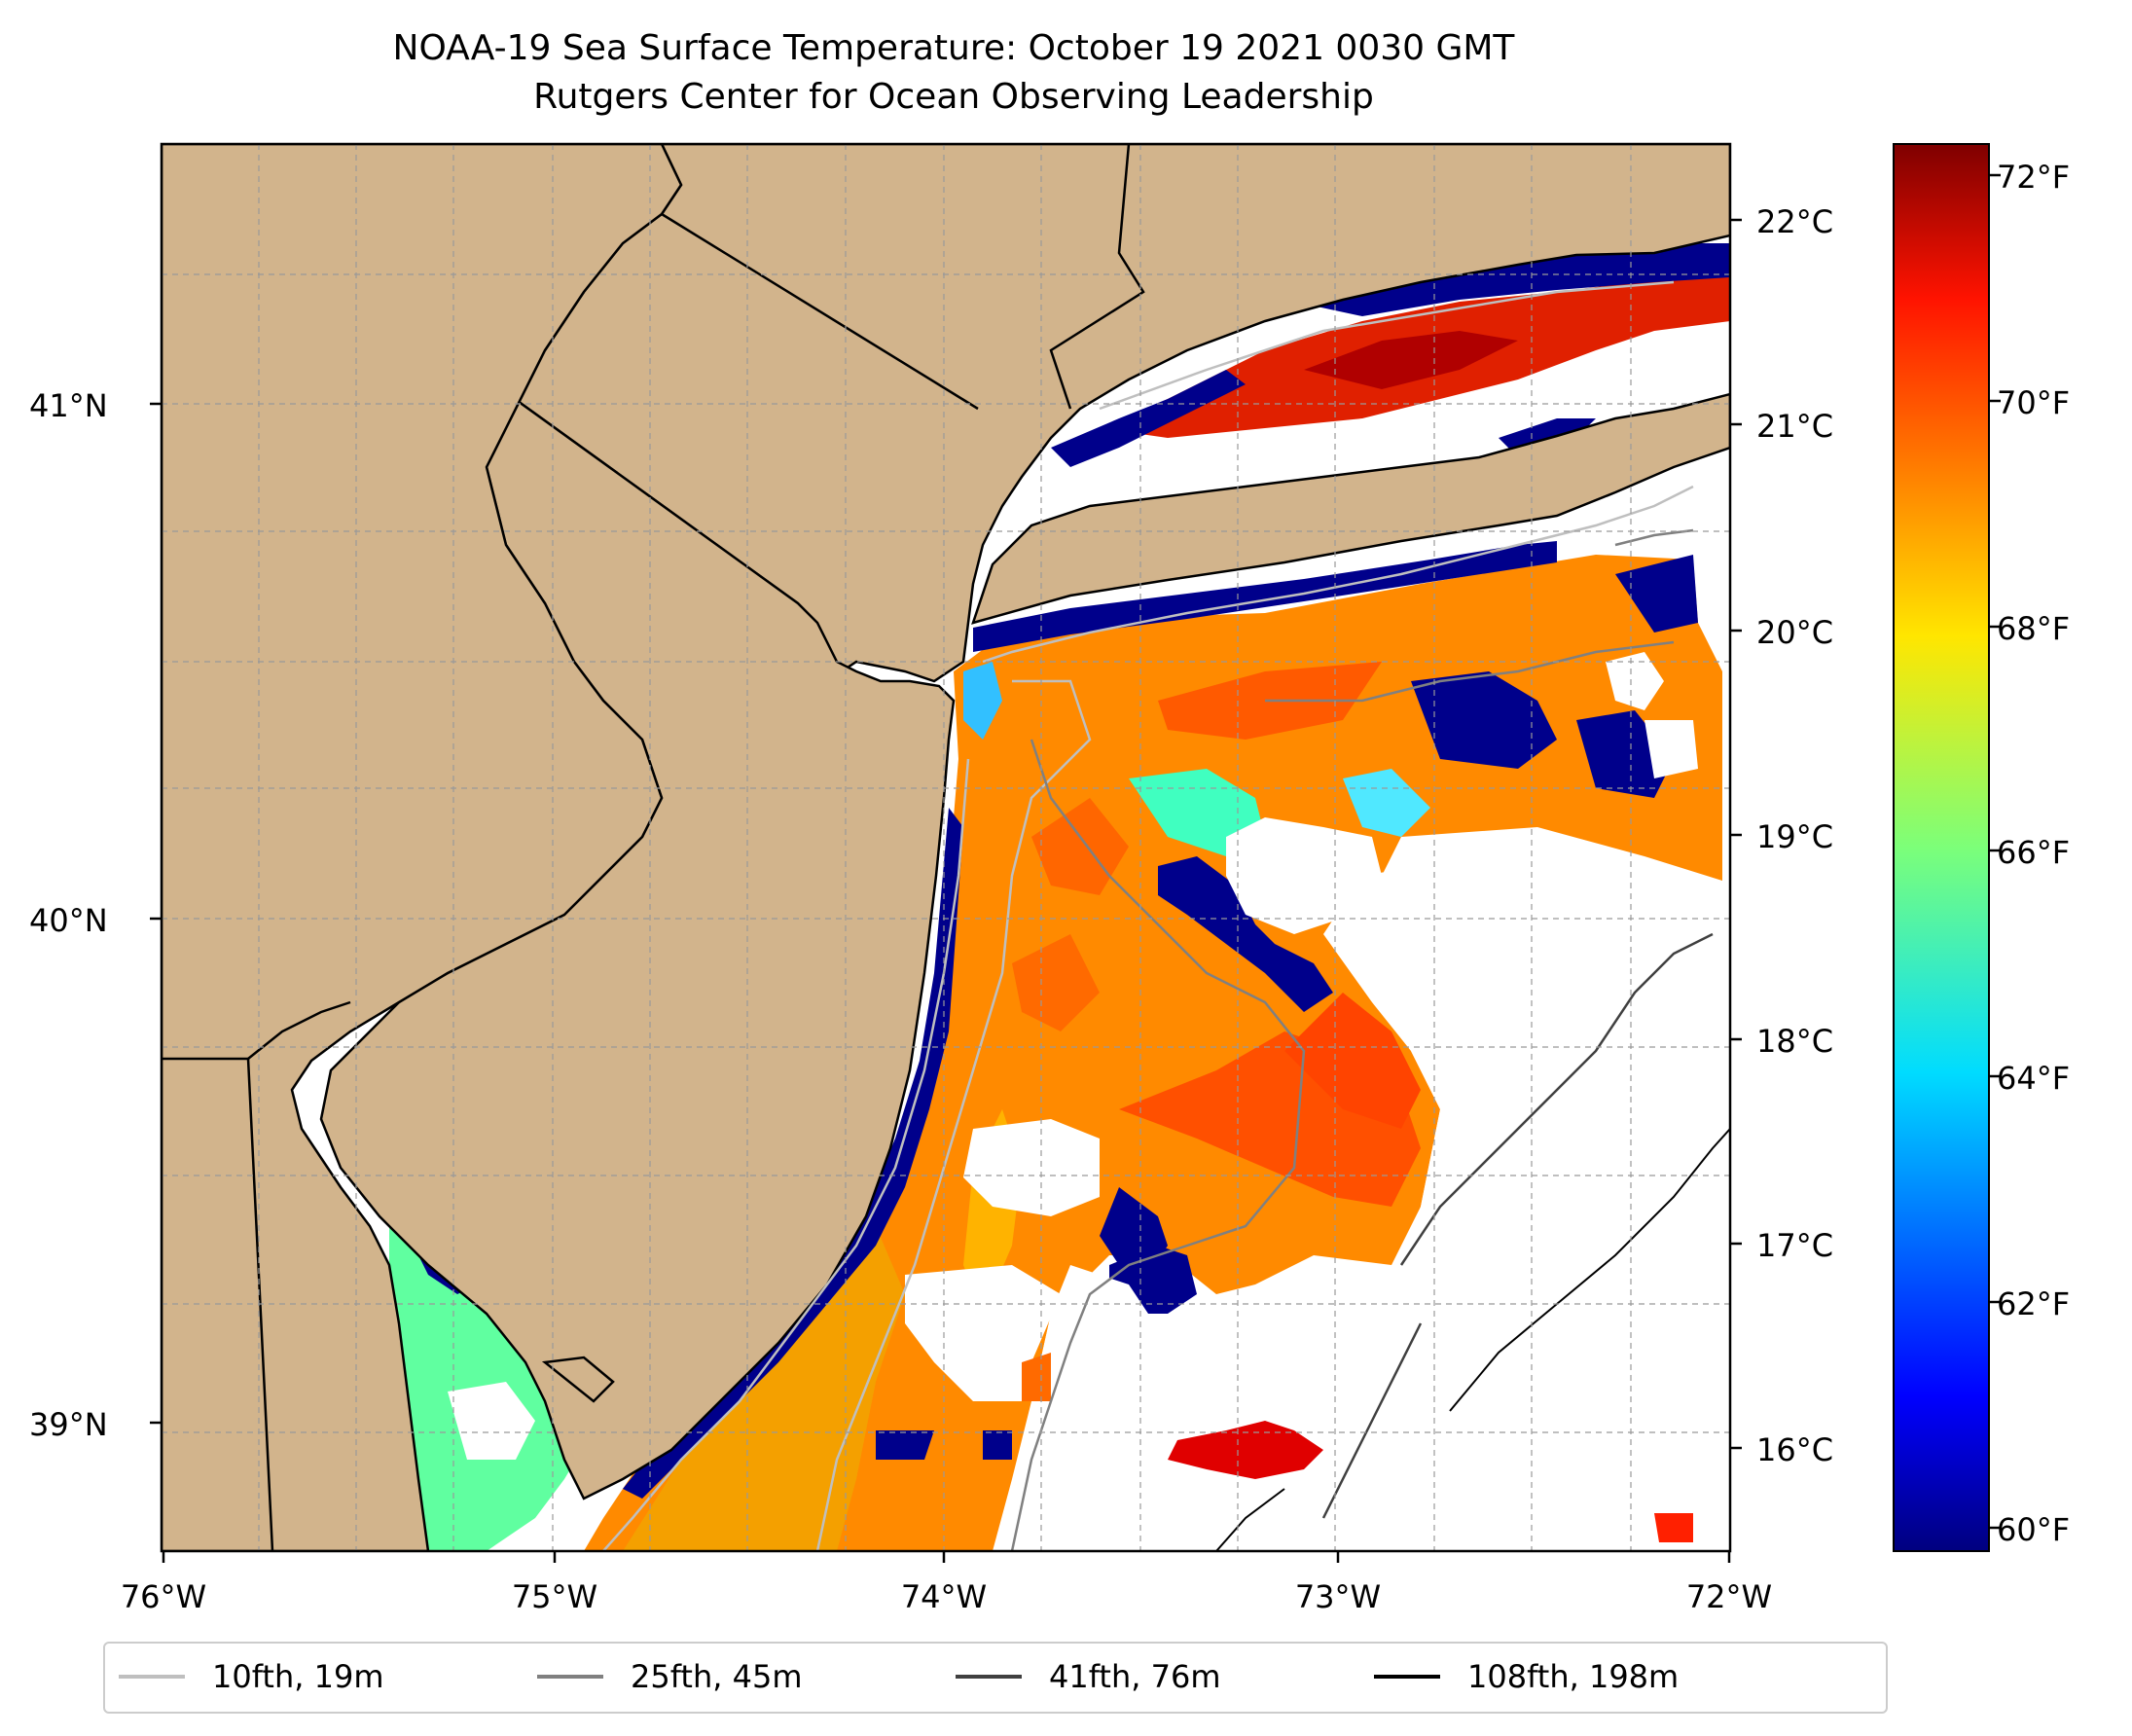 This screenshot has width=2132, height=1736. I want to click on legend-label: 10fth, 19m, so click(298, 1677).